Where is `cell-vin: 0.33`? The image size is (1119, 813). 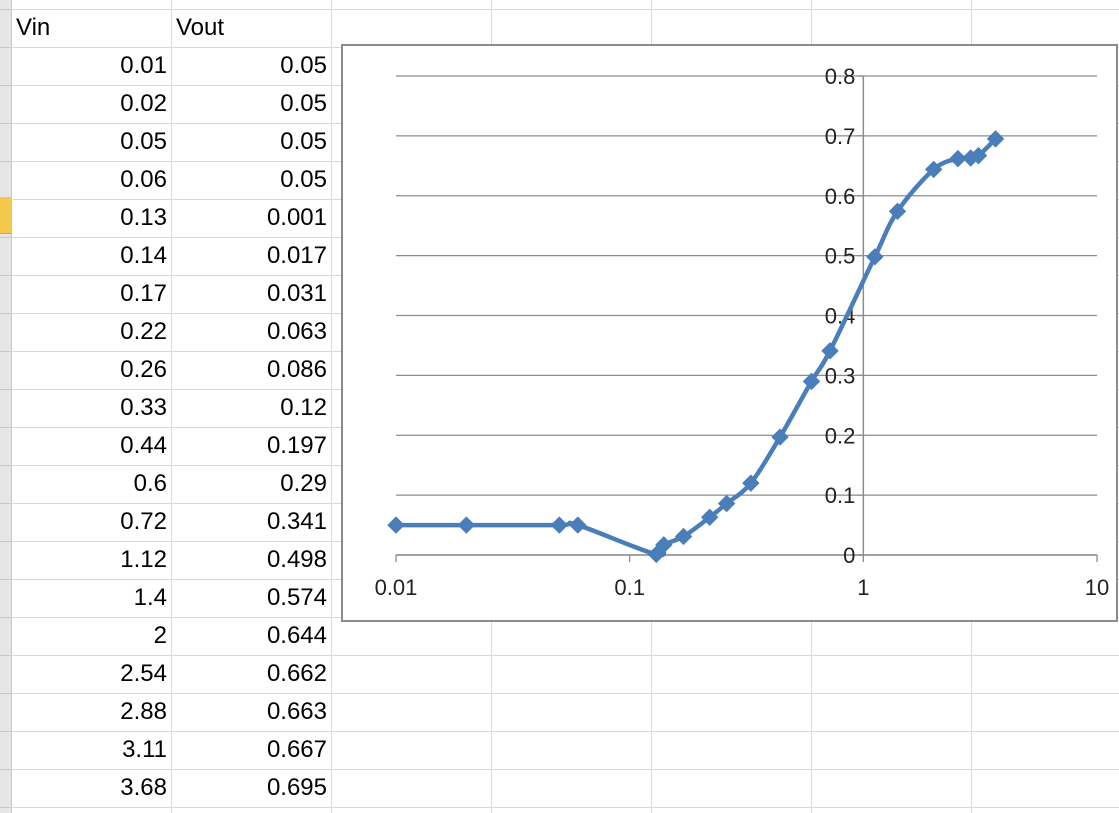
cell-vin: 0.33 is located at coordinates (143, 407).